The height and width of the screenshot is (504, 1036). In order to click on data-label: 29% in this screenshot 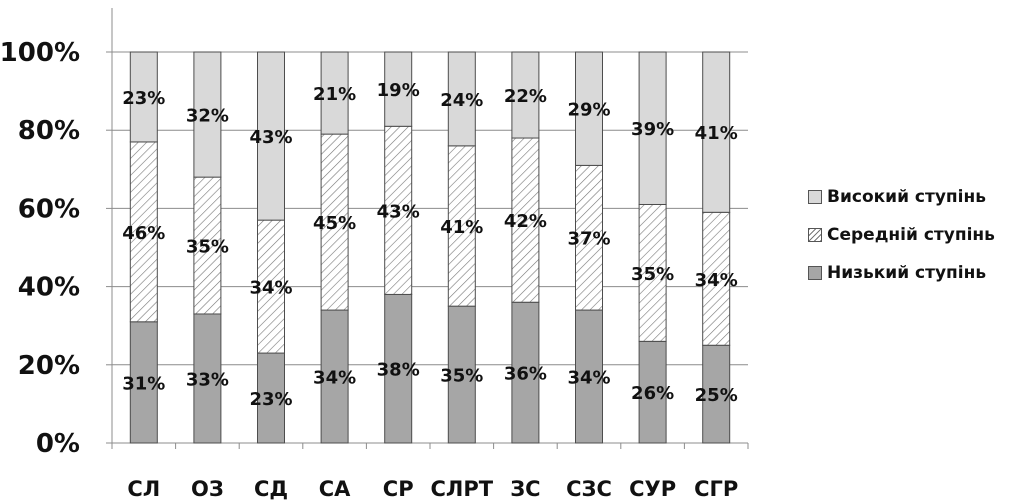, I will do `click(588, 110)`.